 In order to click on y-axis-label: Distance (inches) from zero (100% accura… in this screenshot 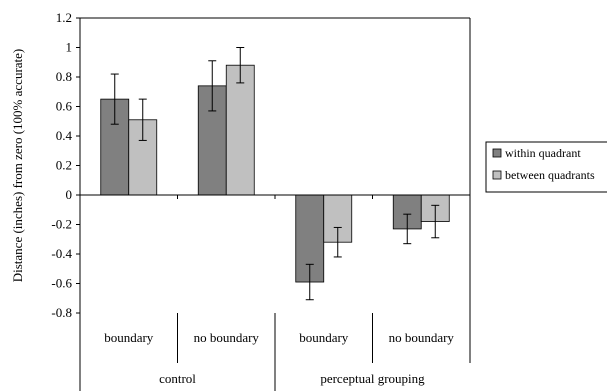, I will do `click(17, 166)`.